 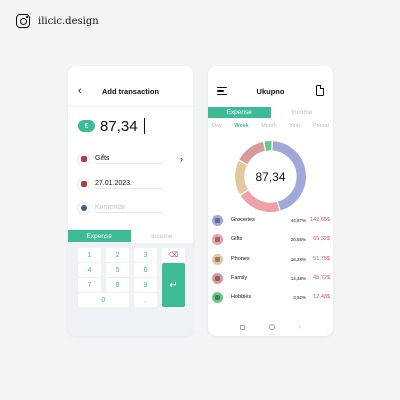 I want to click on period-custom: Period, so click(x=321, y=126).